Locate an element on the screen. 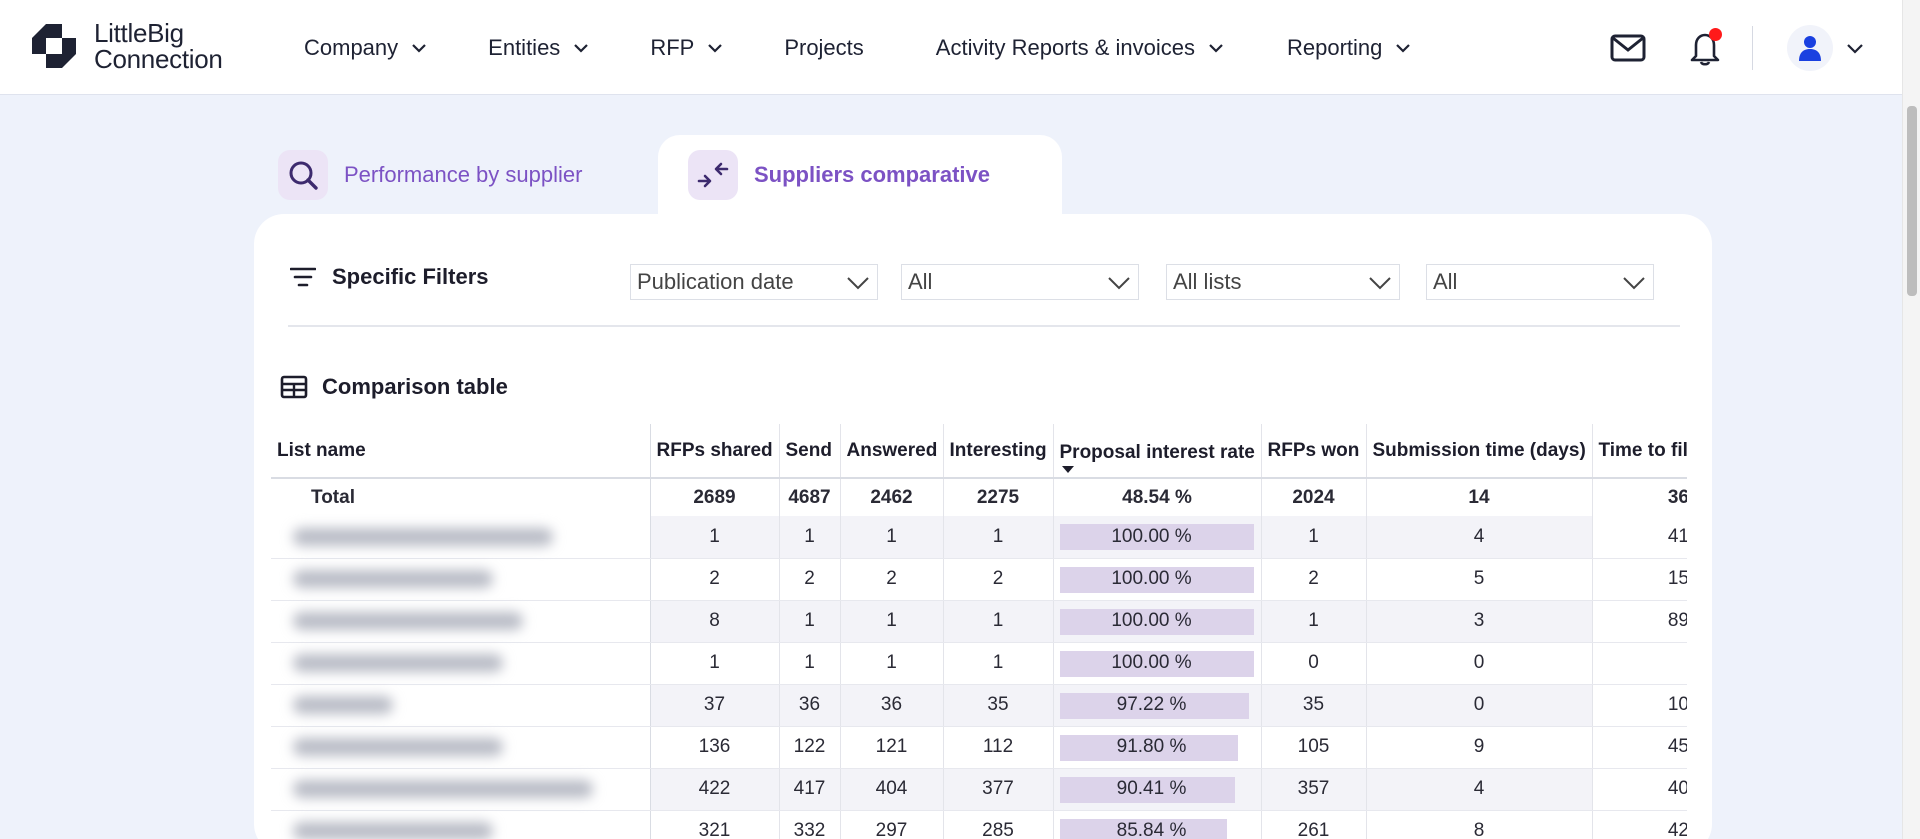 Image resolution: width=1920 pixels, height=839 pixels. total-send: 4687 is located at coordinates (810, 497).